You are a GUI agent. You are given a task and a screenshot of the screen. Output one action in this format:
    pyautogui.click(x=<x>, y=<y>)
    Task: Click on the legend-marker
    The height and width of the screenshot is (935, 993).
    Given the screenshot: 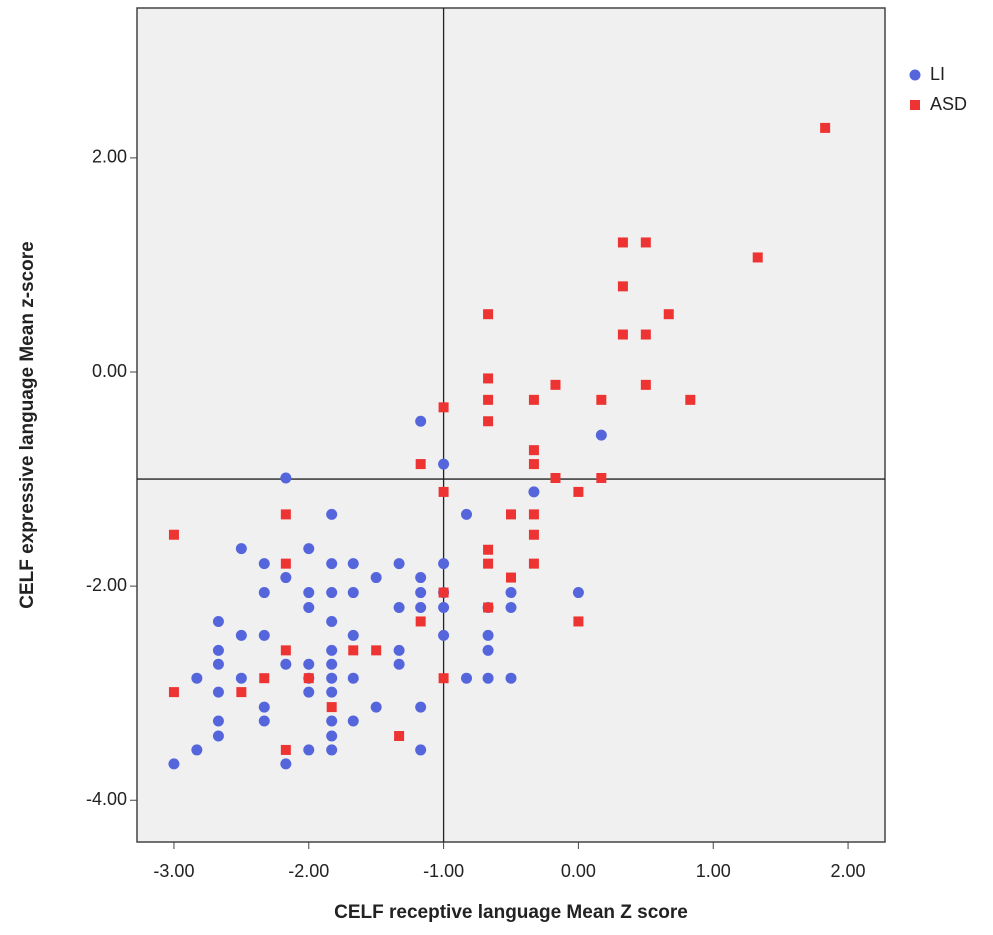 What is the action you would take?
    pyautogui.click(x=915, y=105)
    